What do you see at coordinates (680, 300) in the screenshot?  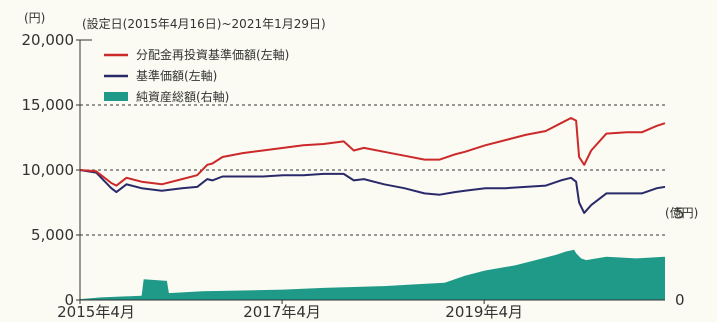 I see `right-tick-label-0: 0` at bounding box center [680, 300].